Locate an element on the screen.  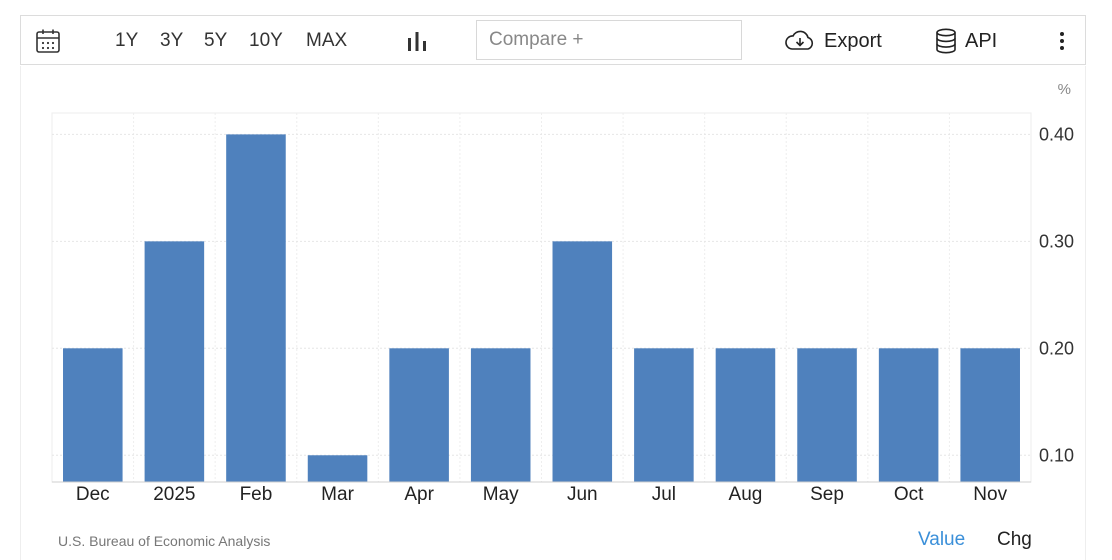
bar-nov is located at coordinates (990, 415).